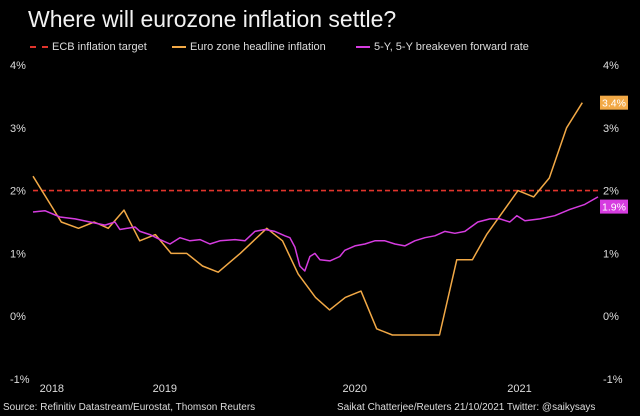  Describe the element at coordinates (52, 389) in the screenshot. I see `x-tick-label: 2018` at that location.